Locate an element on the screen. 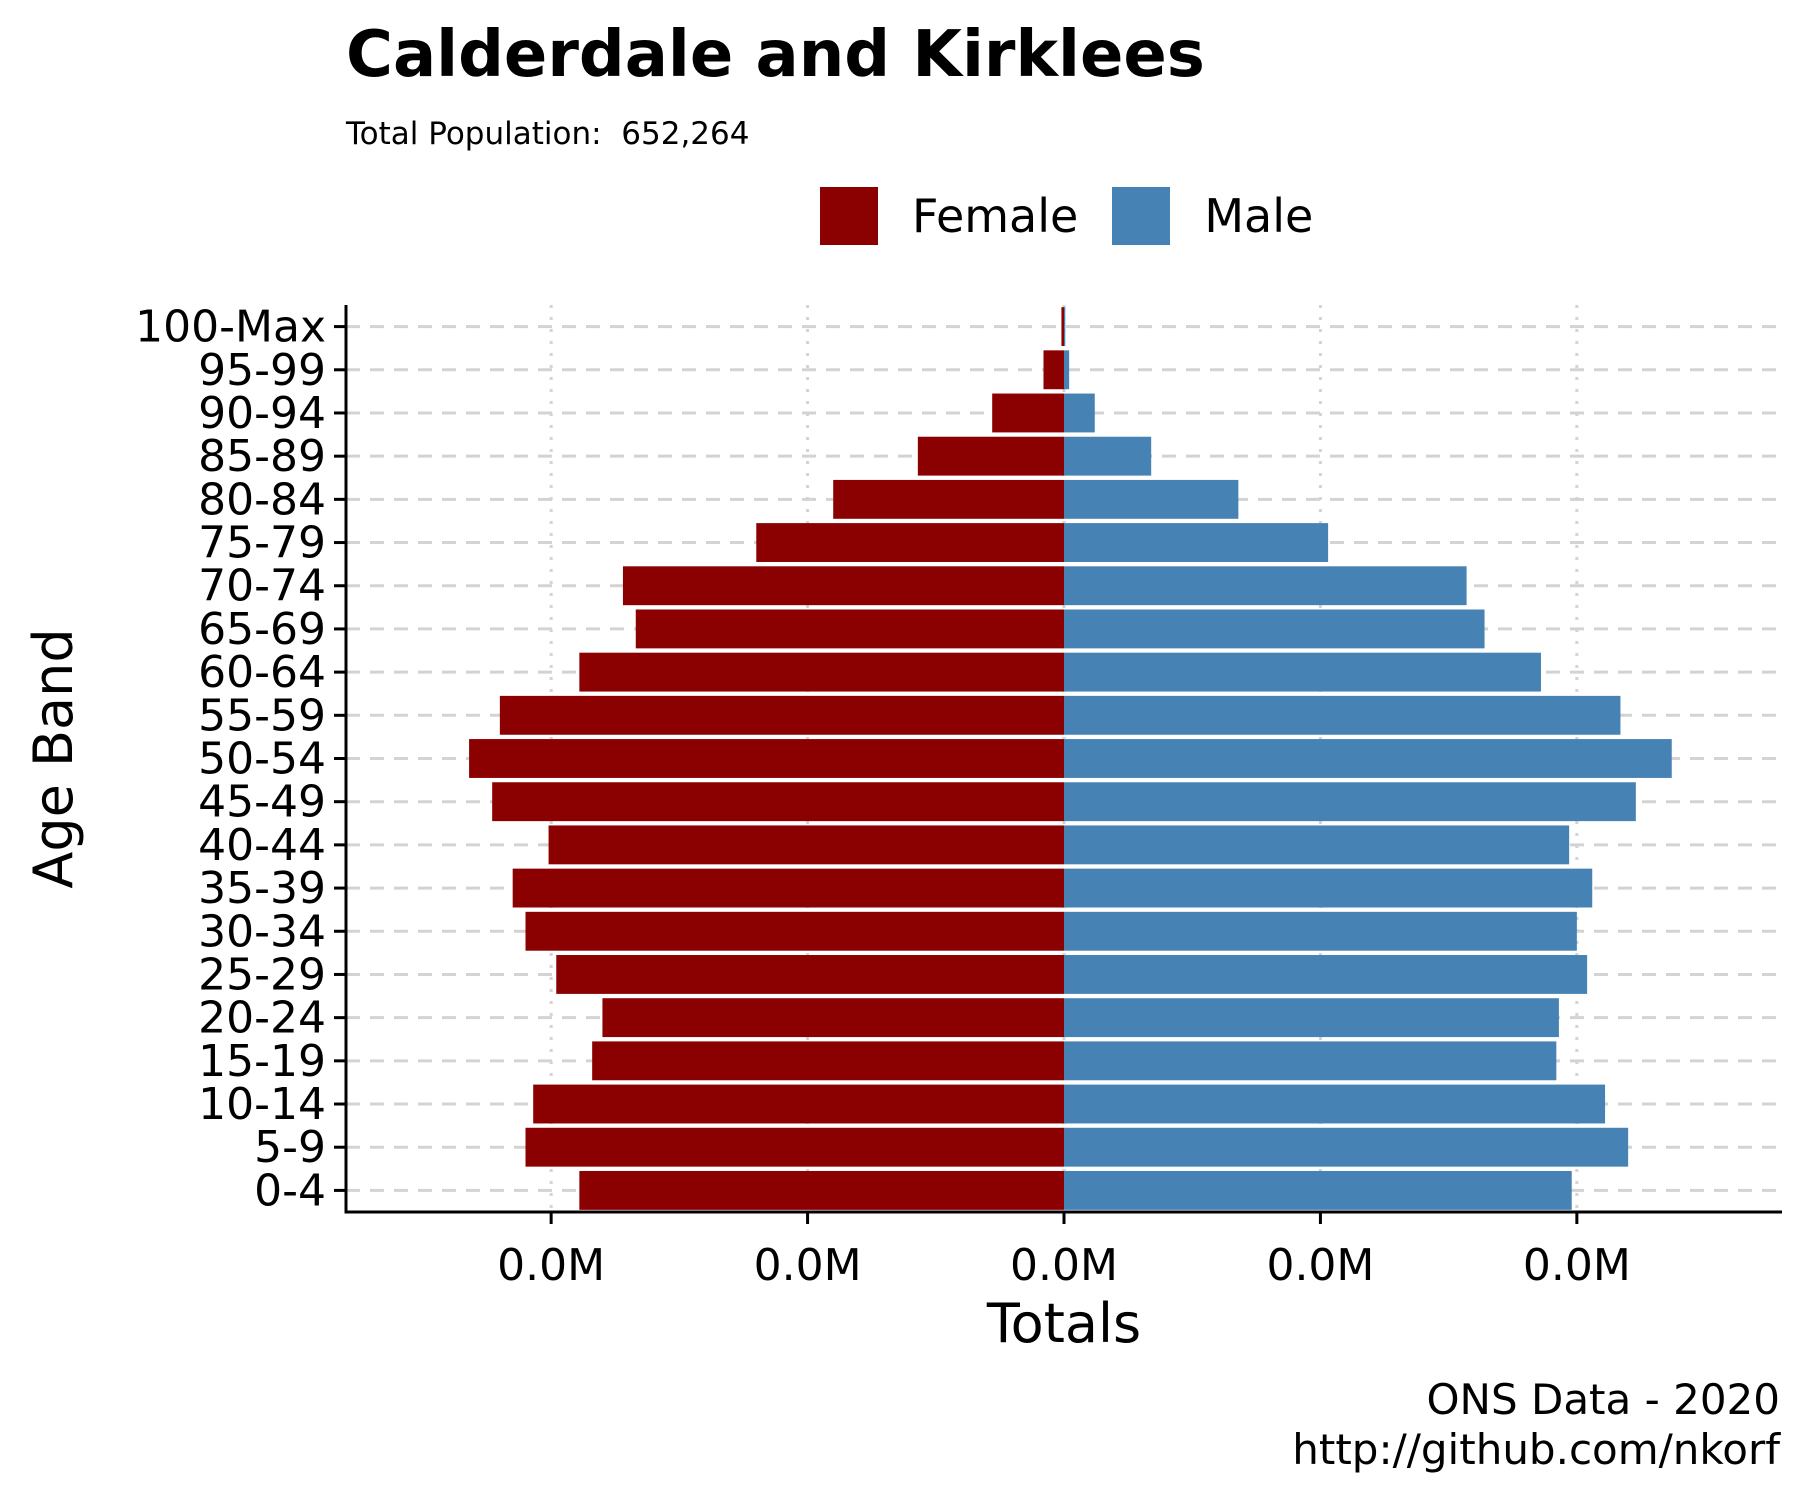  y-tick-label-50-54: 50-54 is located at coordinates (262, 759).